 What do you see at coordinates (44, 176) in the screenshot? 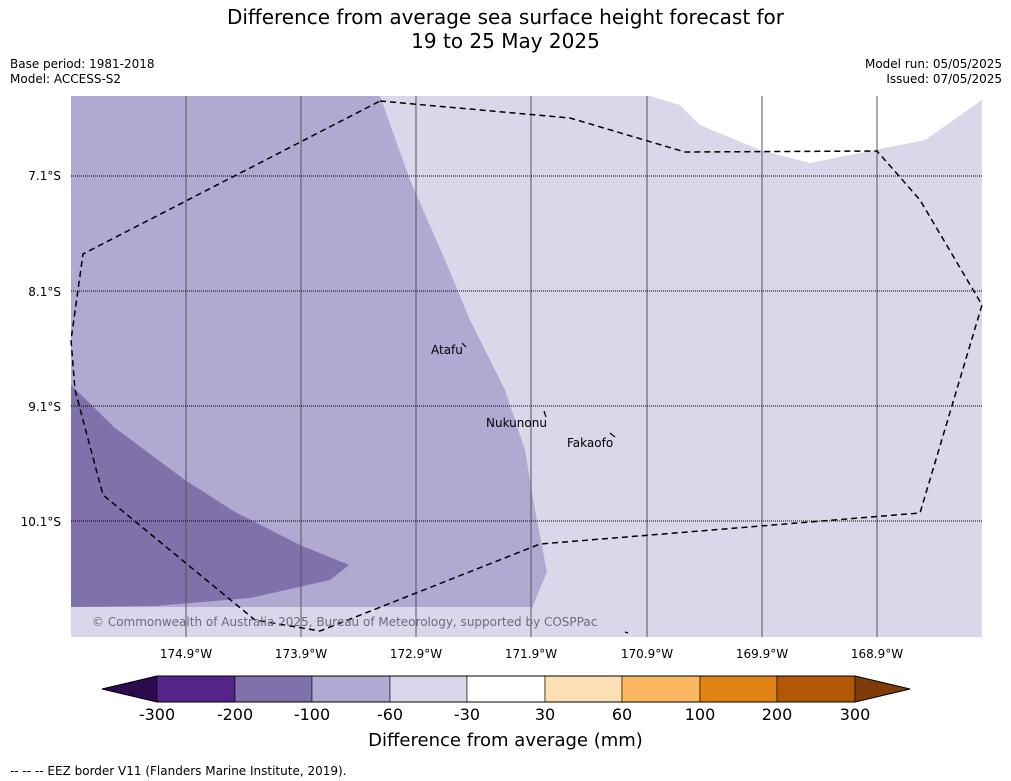
I see `lat-label: 7.1°S` at bounding box center [44, 176].